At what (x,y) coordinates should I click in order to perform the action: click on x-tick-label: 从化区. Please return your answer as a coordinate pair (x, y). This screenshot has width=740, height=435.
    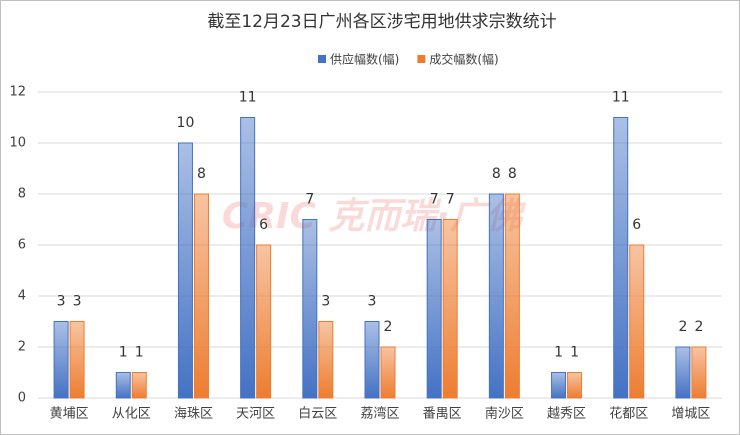
    Looking at the image, I should click on (131, 414).